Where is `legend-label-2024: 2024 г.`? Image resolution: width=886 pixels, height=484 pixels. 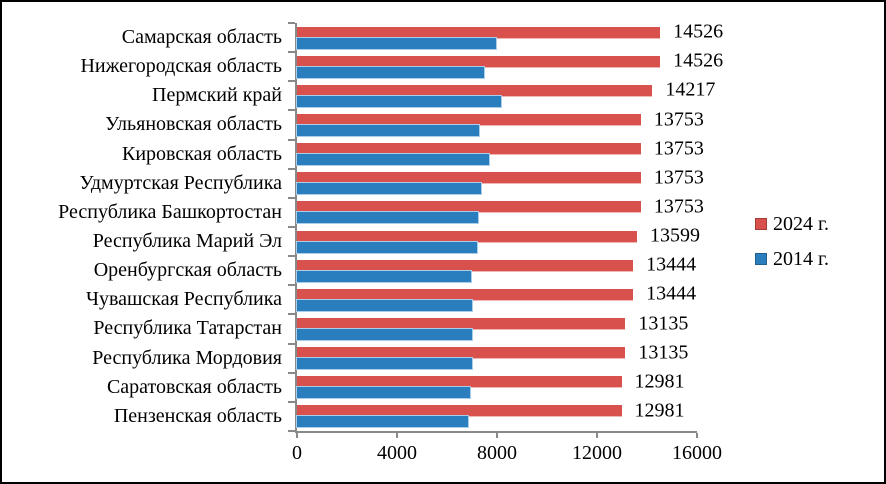
legend-label-2024: 2024 г. is located at coordinates (801, 223).